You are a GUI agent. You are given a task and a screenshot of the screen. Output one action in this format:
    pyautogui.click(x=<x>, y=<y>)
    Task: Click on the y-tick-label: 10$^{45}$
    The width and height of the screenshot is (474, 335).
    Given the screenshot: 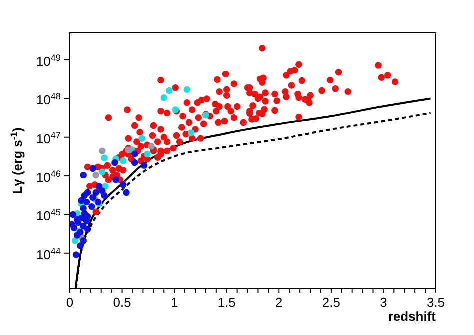 What is the action you would take?
    pyautogui.click(x=48, y=216)
    